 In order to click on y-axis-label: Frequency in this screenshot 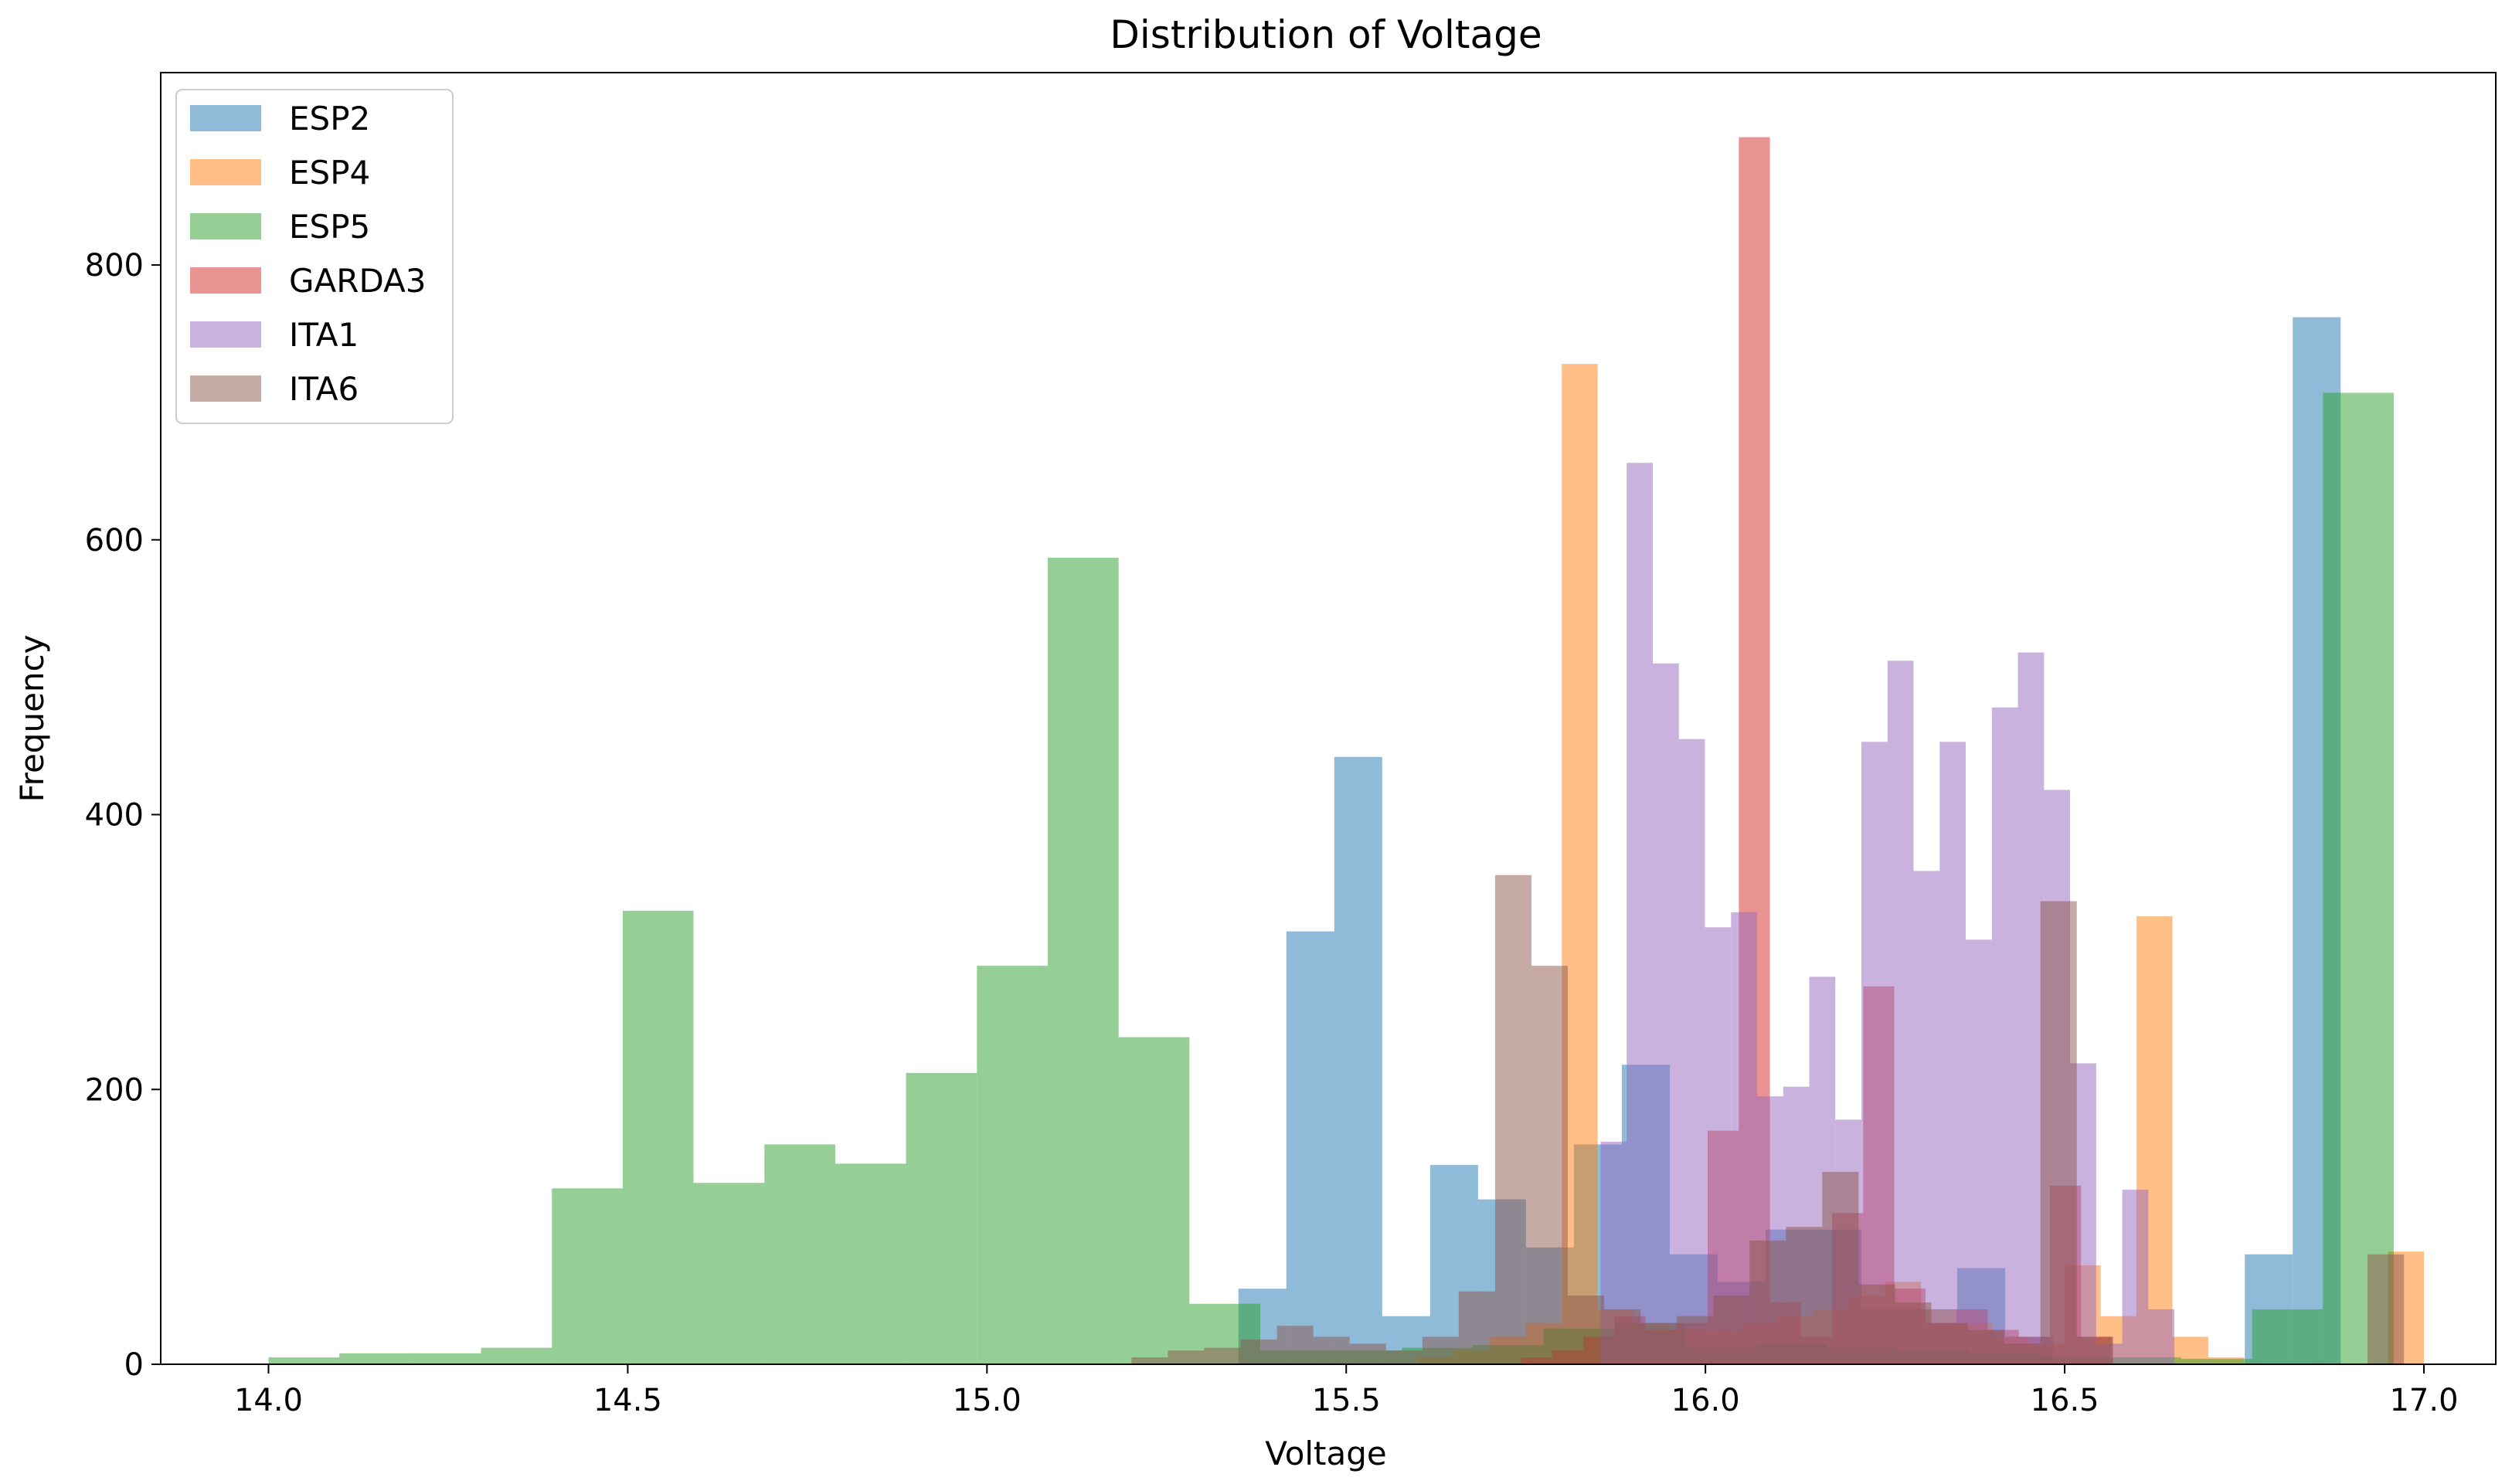, I will do `click(32, 719)`.